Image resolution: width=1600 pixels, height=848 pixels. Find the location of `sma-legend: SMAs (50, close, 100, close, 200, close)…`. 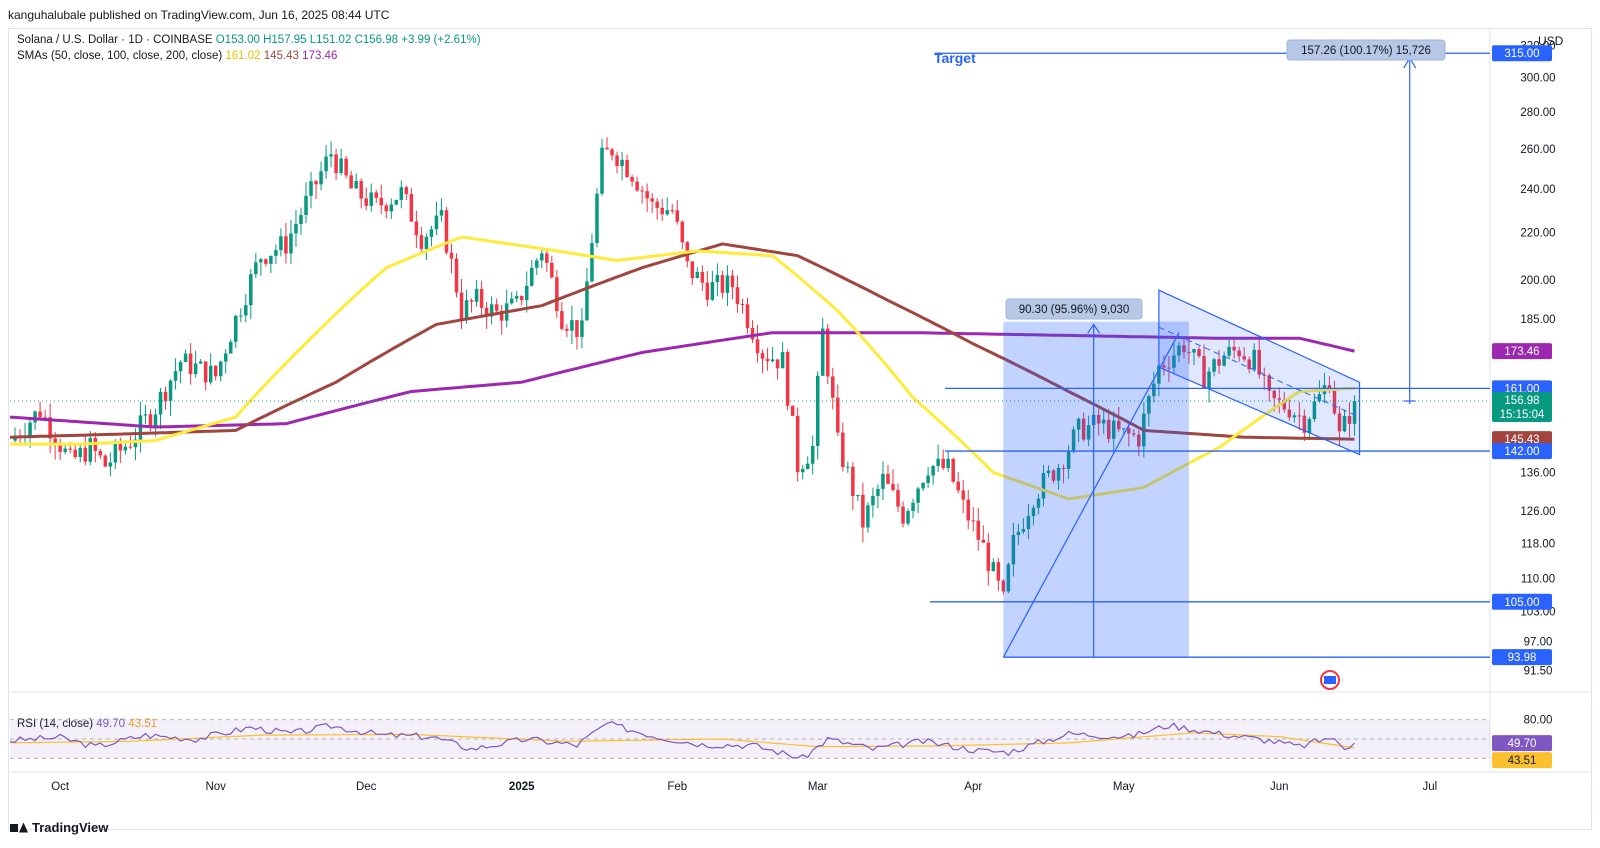

sma-legend: SMAs (50, close, 100, close, 200, close)… is located at coordinates (177, 56).